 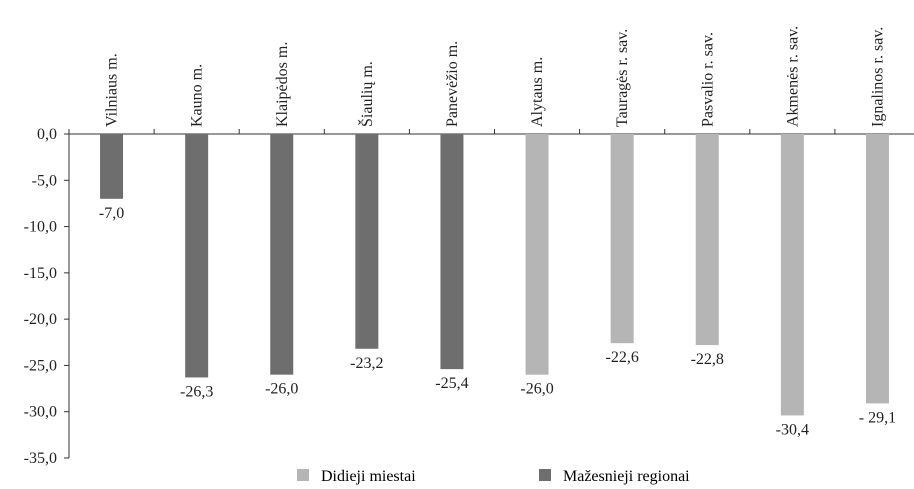 I want to click on y-tick-label: -20,0, so click(x=40, y=319).